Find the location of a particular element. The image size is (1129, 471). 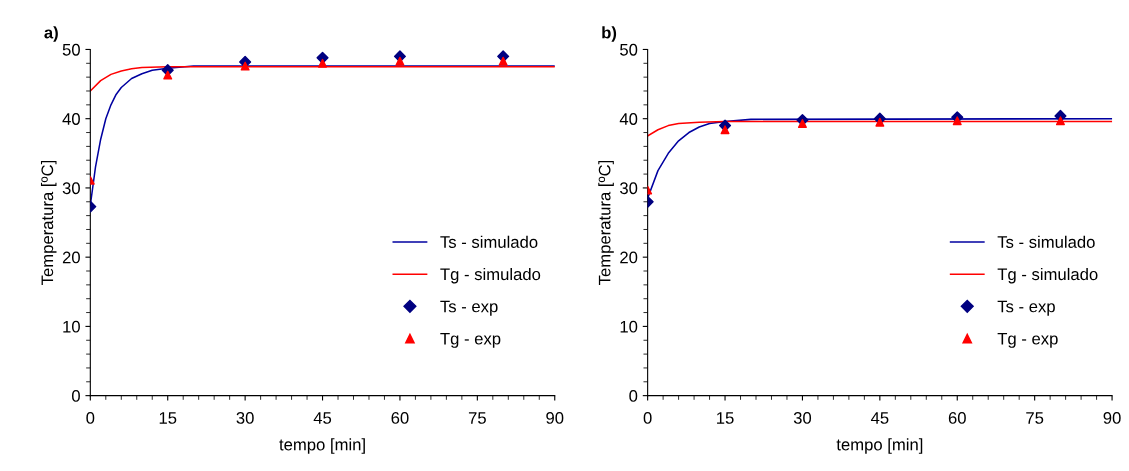

chart-title: a) is located at coordinates (51, 34).